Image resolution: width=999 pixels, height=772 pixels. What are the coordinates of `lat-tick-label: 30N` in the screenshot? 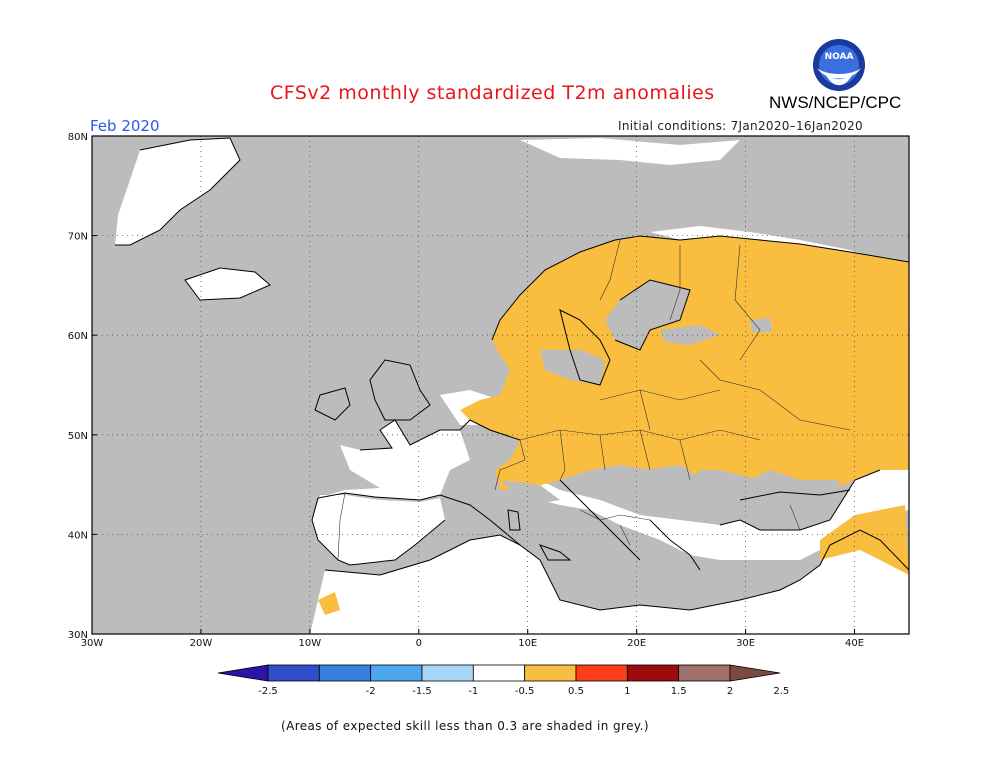 It's located at (78, 635).